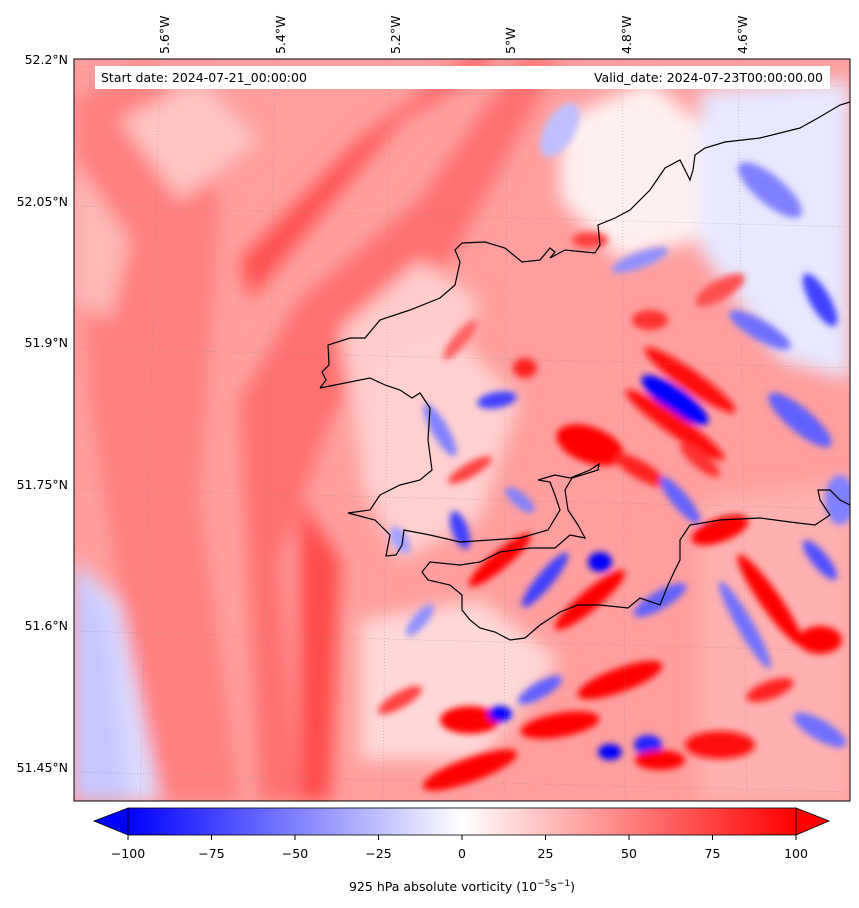 This screenshot has height=908, width=859. Describe the element at coordinates (42, 201) in the screenshot. I see `lat-label: 52.05°N` at that location.